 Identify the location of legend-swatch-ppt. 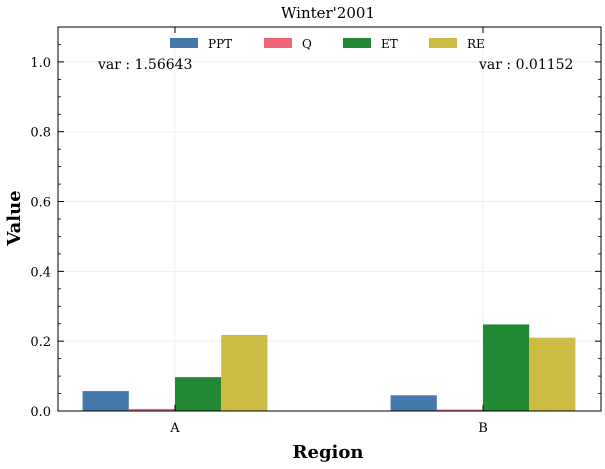
(184, 43).